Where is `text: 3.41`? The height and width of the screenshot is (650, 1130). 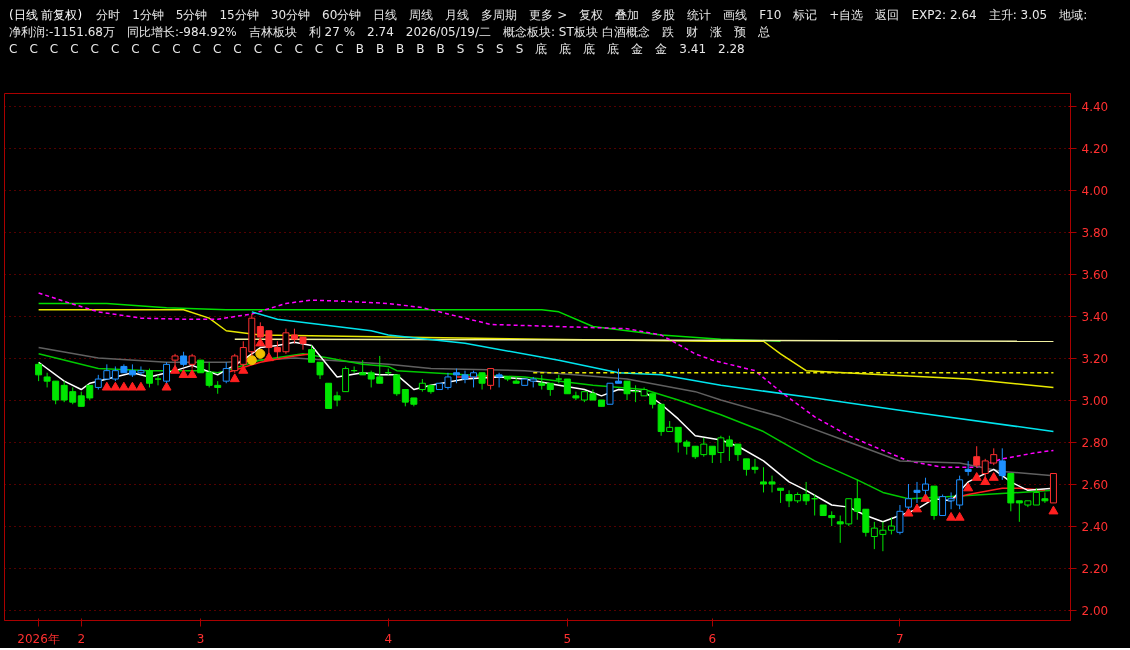 text: 3.41 is located at coordinates (693, 49).